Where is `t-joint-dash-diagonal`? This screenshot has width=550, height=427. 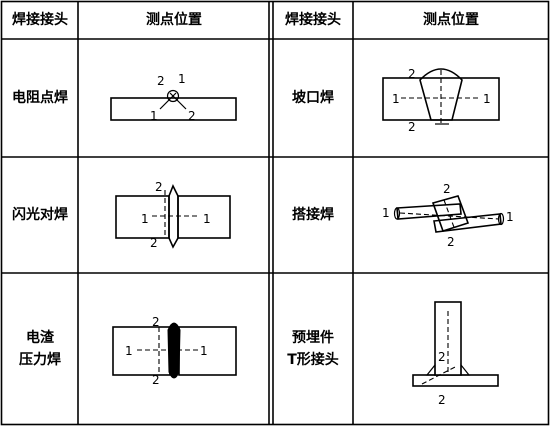 t-joint-dash-diagonal is located at coordinates (439, 375).